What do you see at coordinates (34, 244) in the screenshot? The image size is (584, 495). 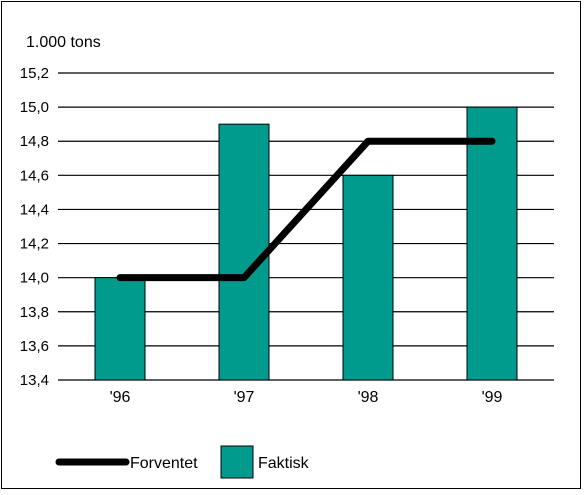 I see `y-tick-label: 14,2` at bounding box center [34, 244].